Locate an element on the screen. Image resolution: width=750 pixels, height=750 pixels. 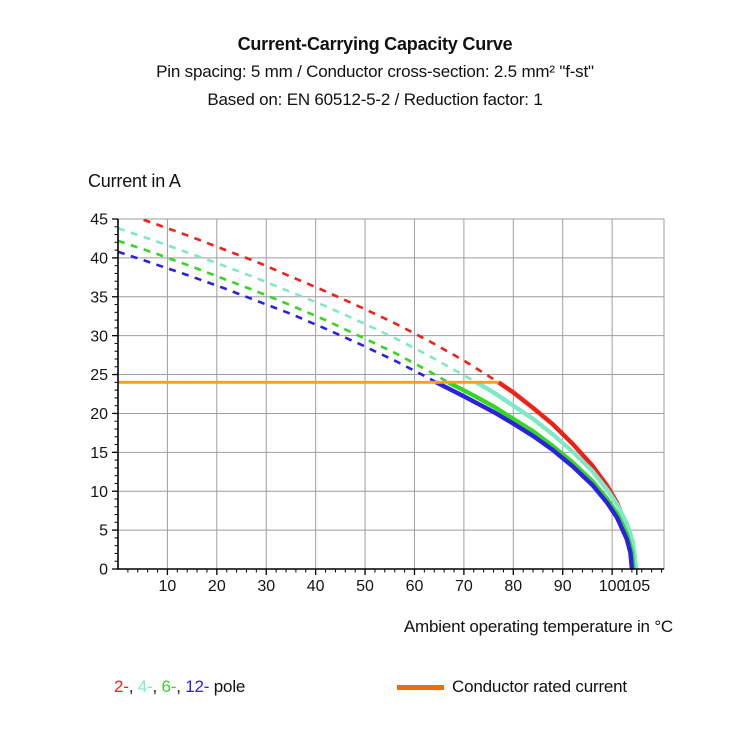
svg-text: 25 is located at coordinates (99, 375).